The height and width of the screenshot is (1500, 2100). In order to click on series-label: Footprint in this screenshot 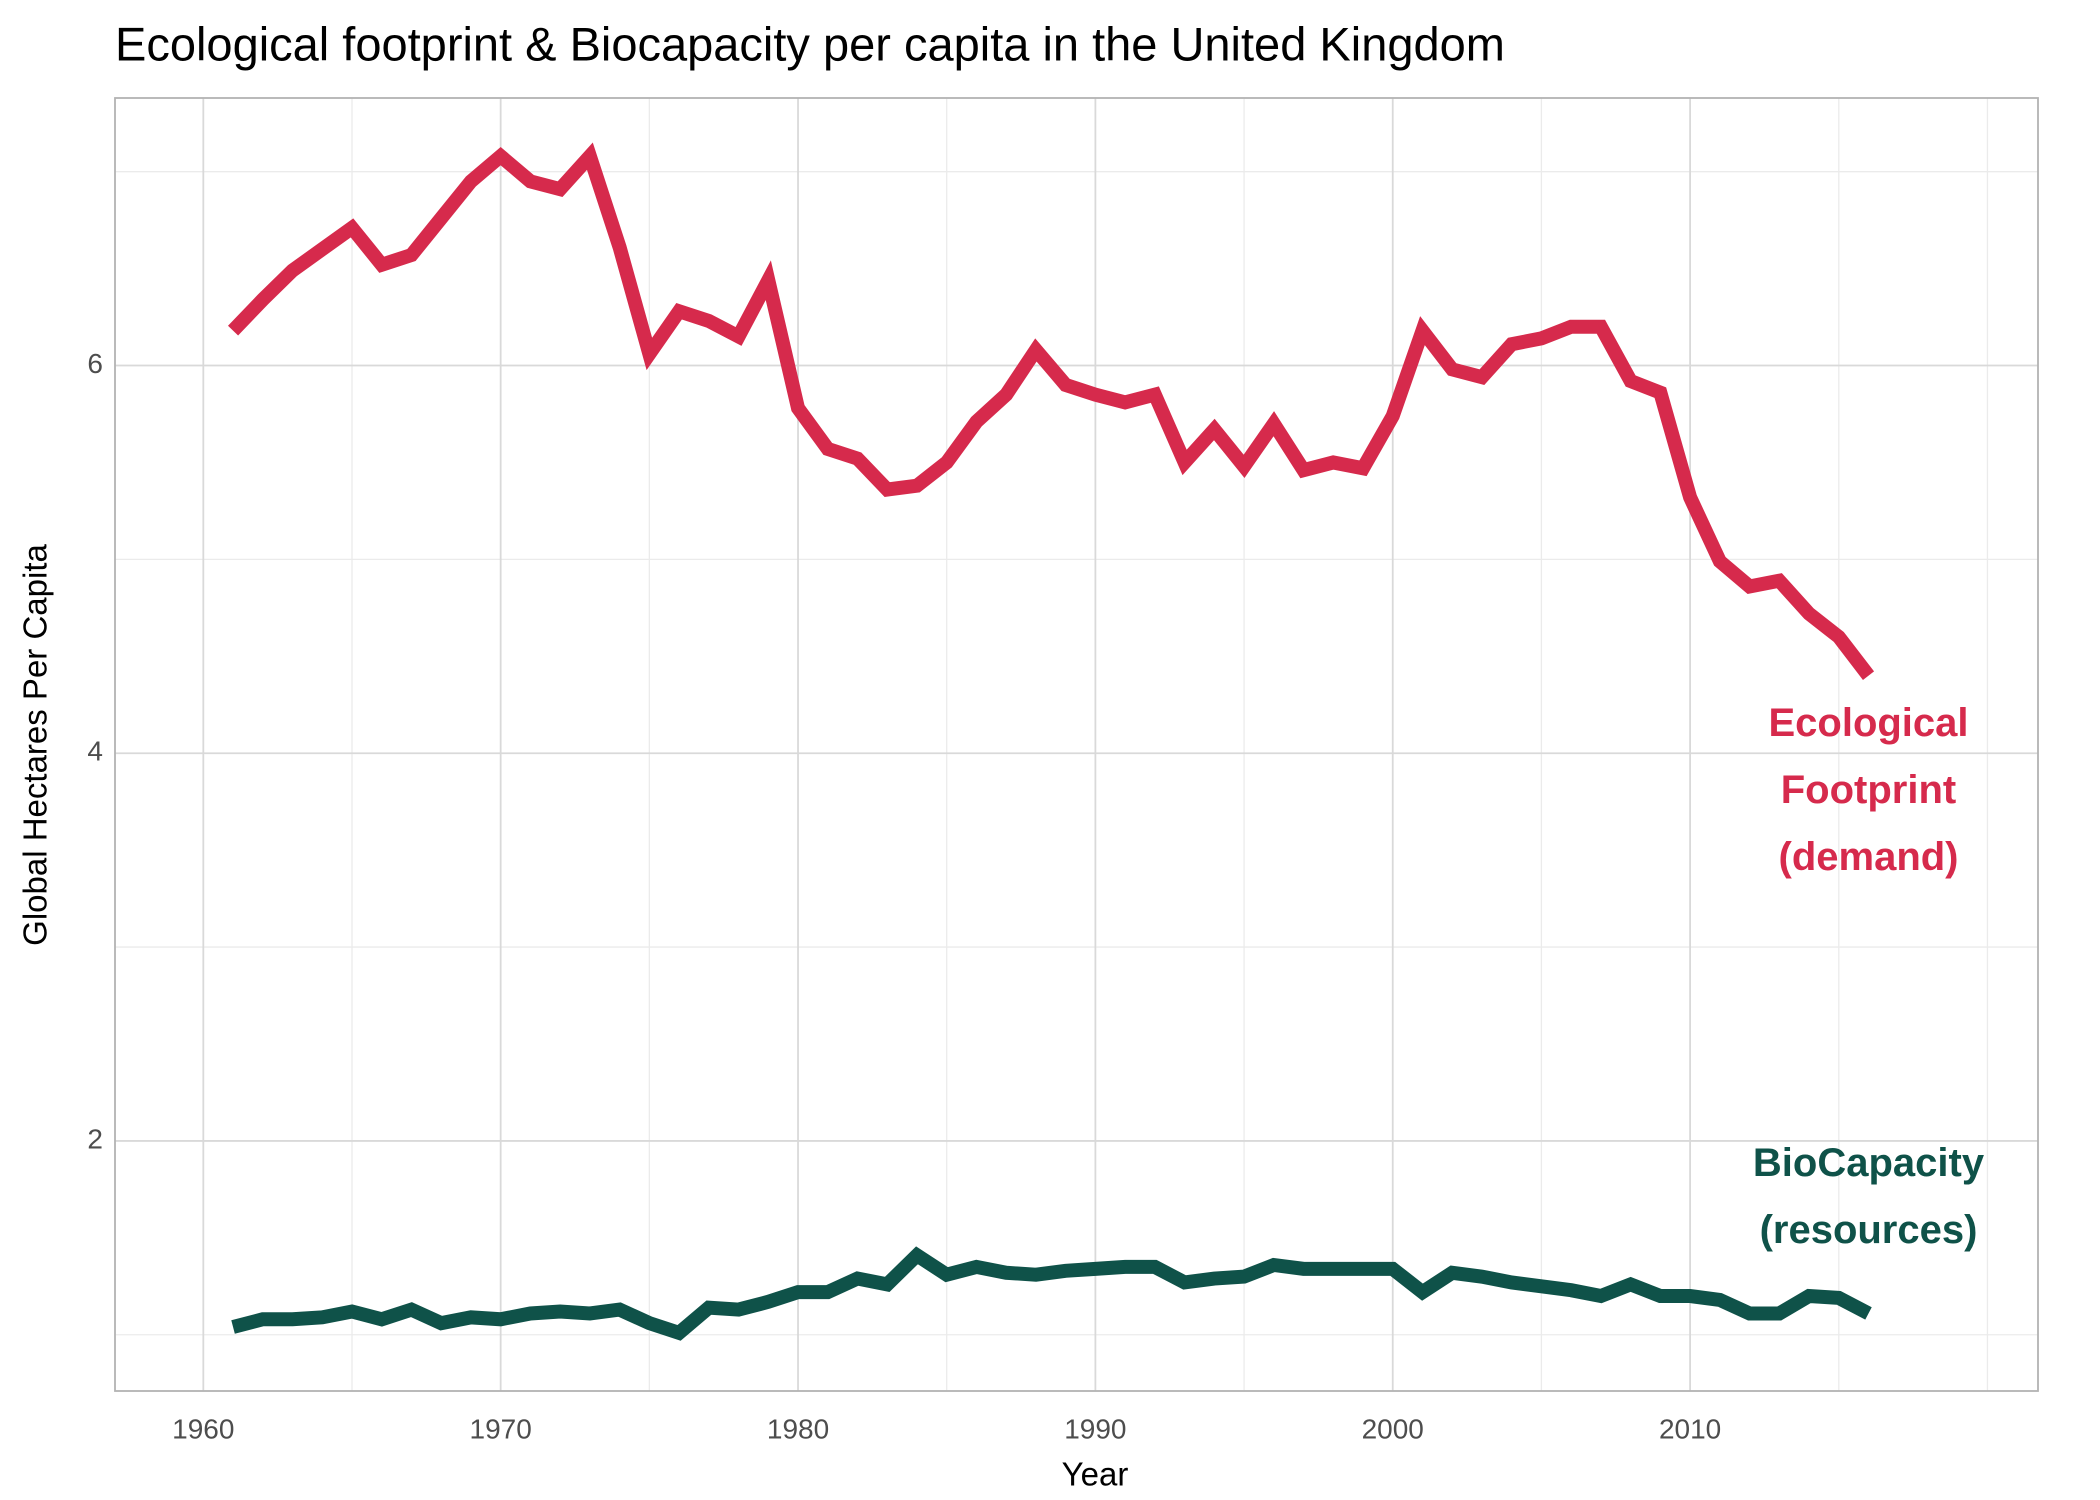, I will do `click(1869, 790)`.